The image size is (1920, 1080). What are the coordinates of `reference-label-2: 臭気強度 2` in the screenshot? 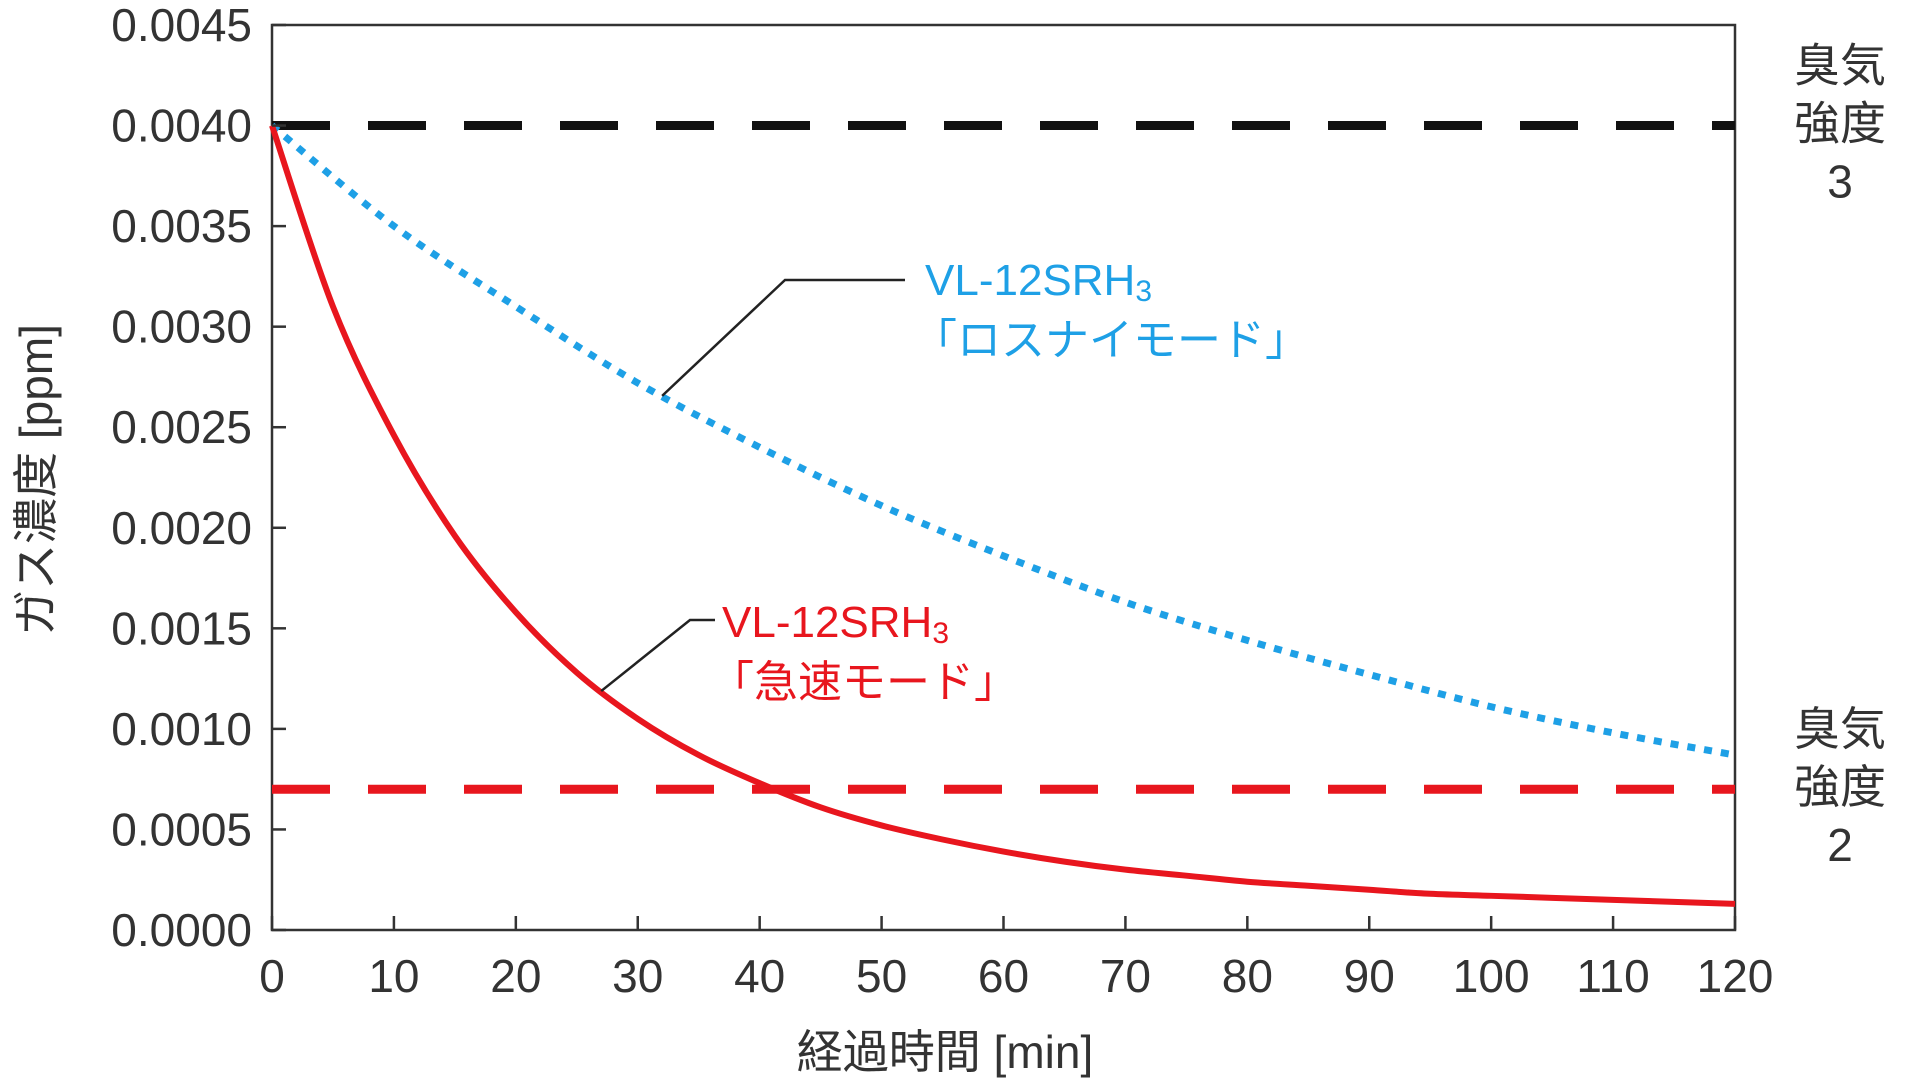 It's located at (1840, 787).